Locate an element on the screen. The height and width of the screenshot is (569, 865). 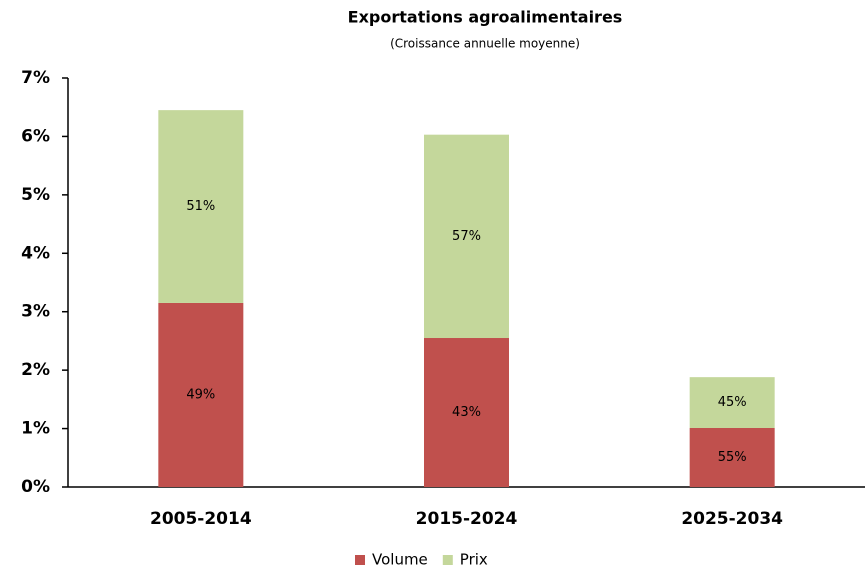
segment-label: 57% is located at coordinates (466, 236).